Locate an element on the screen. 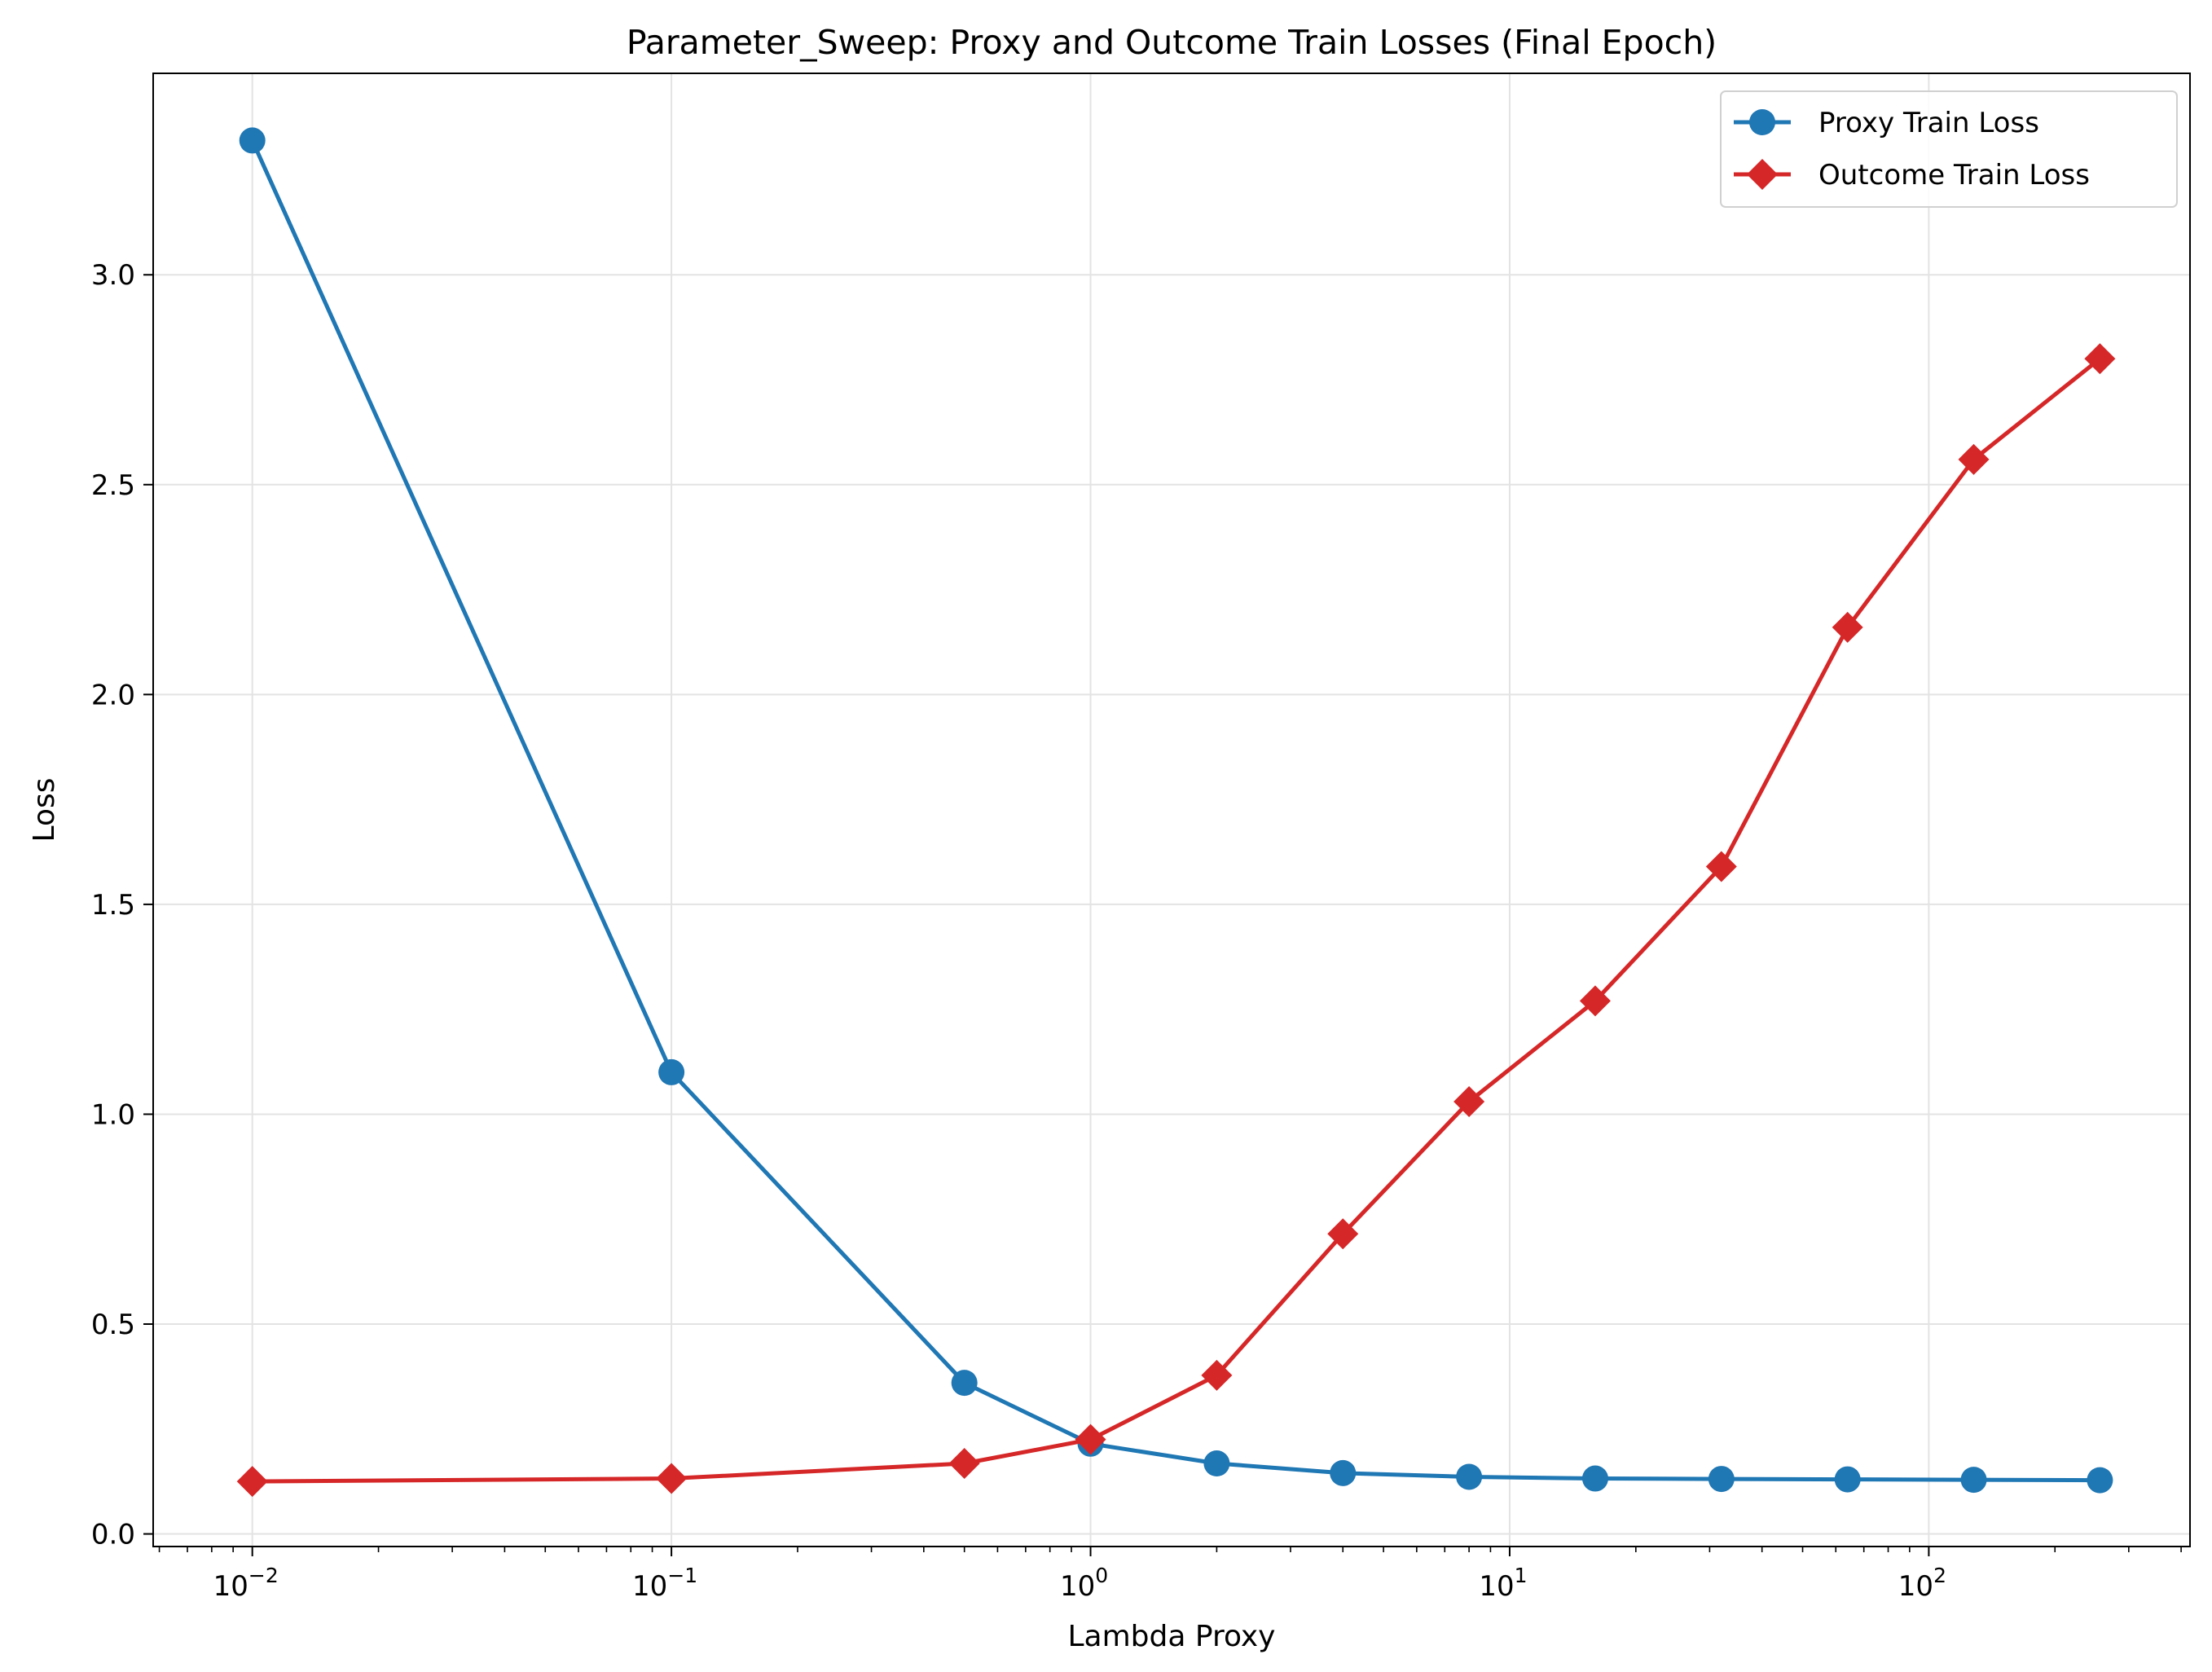 Image resolution: width=2212 pixels, height=1672 pixels. y-axis-title: Loss is located at coordinates (44, 810).